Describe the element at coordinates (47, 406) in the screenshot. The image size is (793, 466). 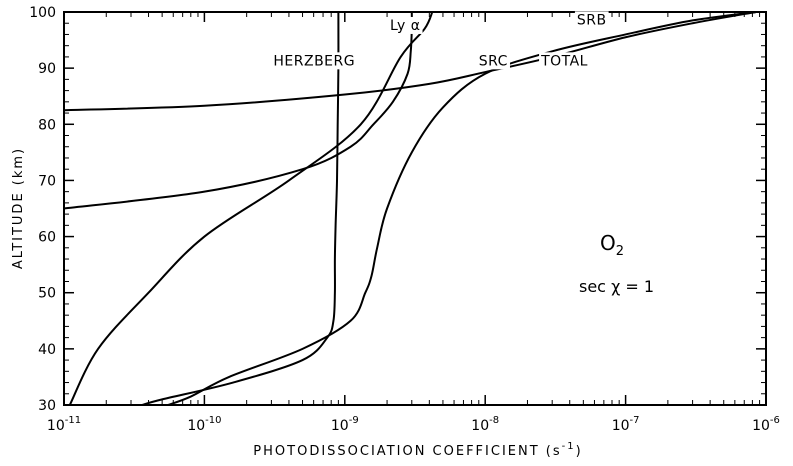
I see `y-tick-label: 30` at that location.